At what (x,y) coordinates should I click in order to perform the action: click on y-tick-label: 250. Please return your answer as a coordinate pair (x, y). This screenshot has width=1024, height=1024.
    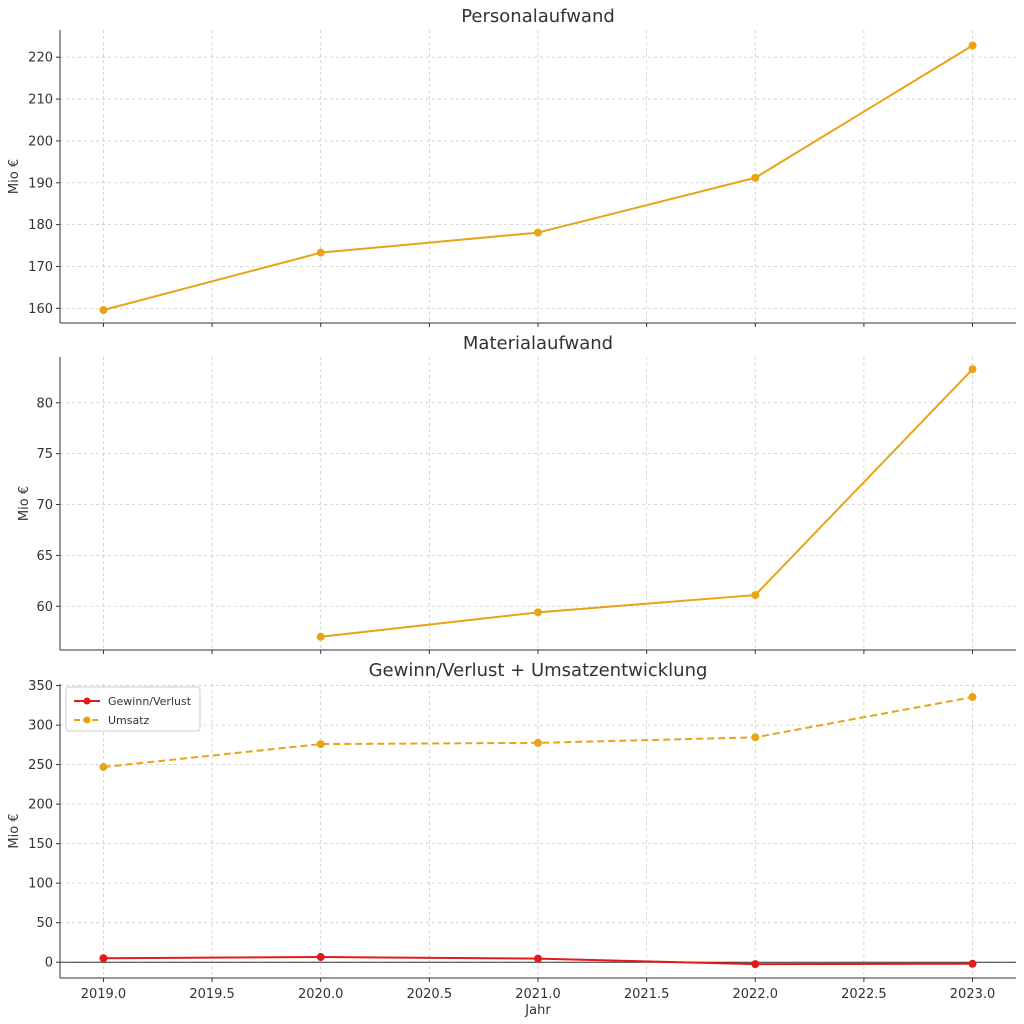
    Looking at the image, I should click on (40, 765).